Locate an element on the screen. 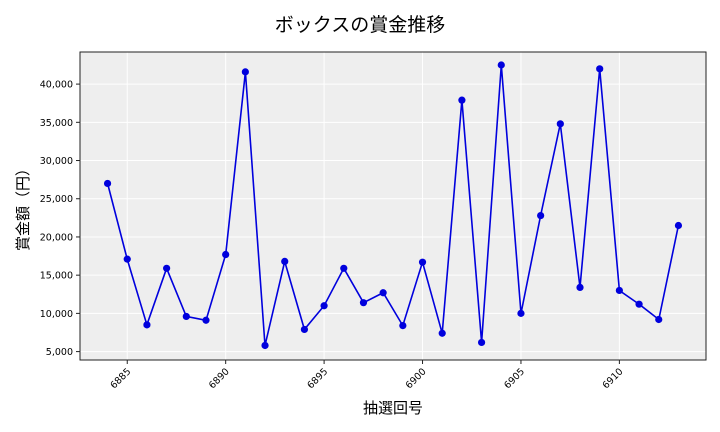 This screenshot has height=432, width=720. chart-title: ボックスの賞金推移 is located at coordinates (360, 25).